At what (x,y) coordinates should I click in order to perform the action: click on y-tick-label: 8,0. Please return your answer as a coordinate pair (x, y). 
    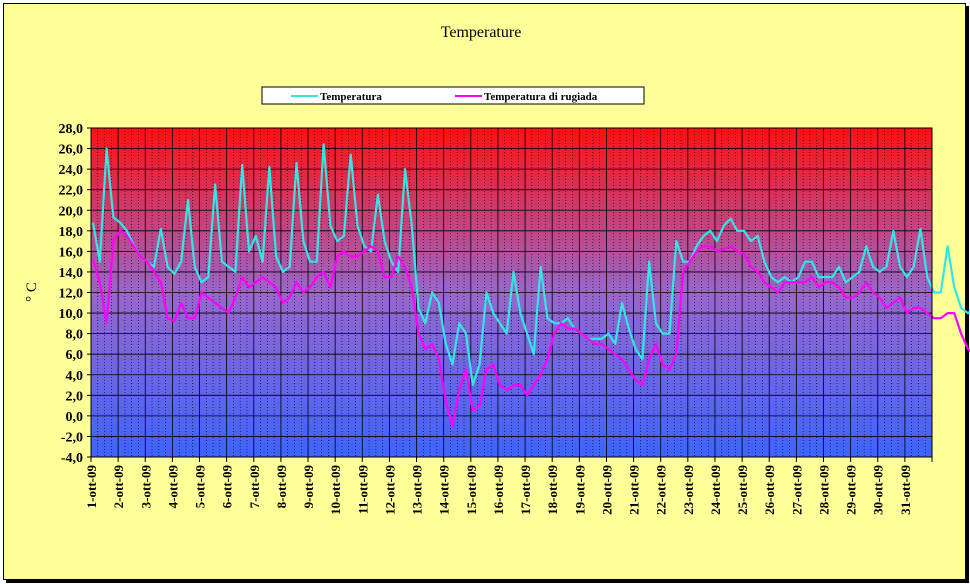
    Looking at the image, I should click on (75, 335).